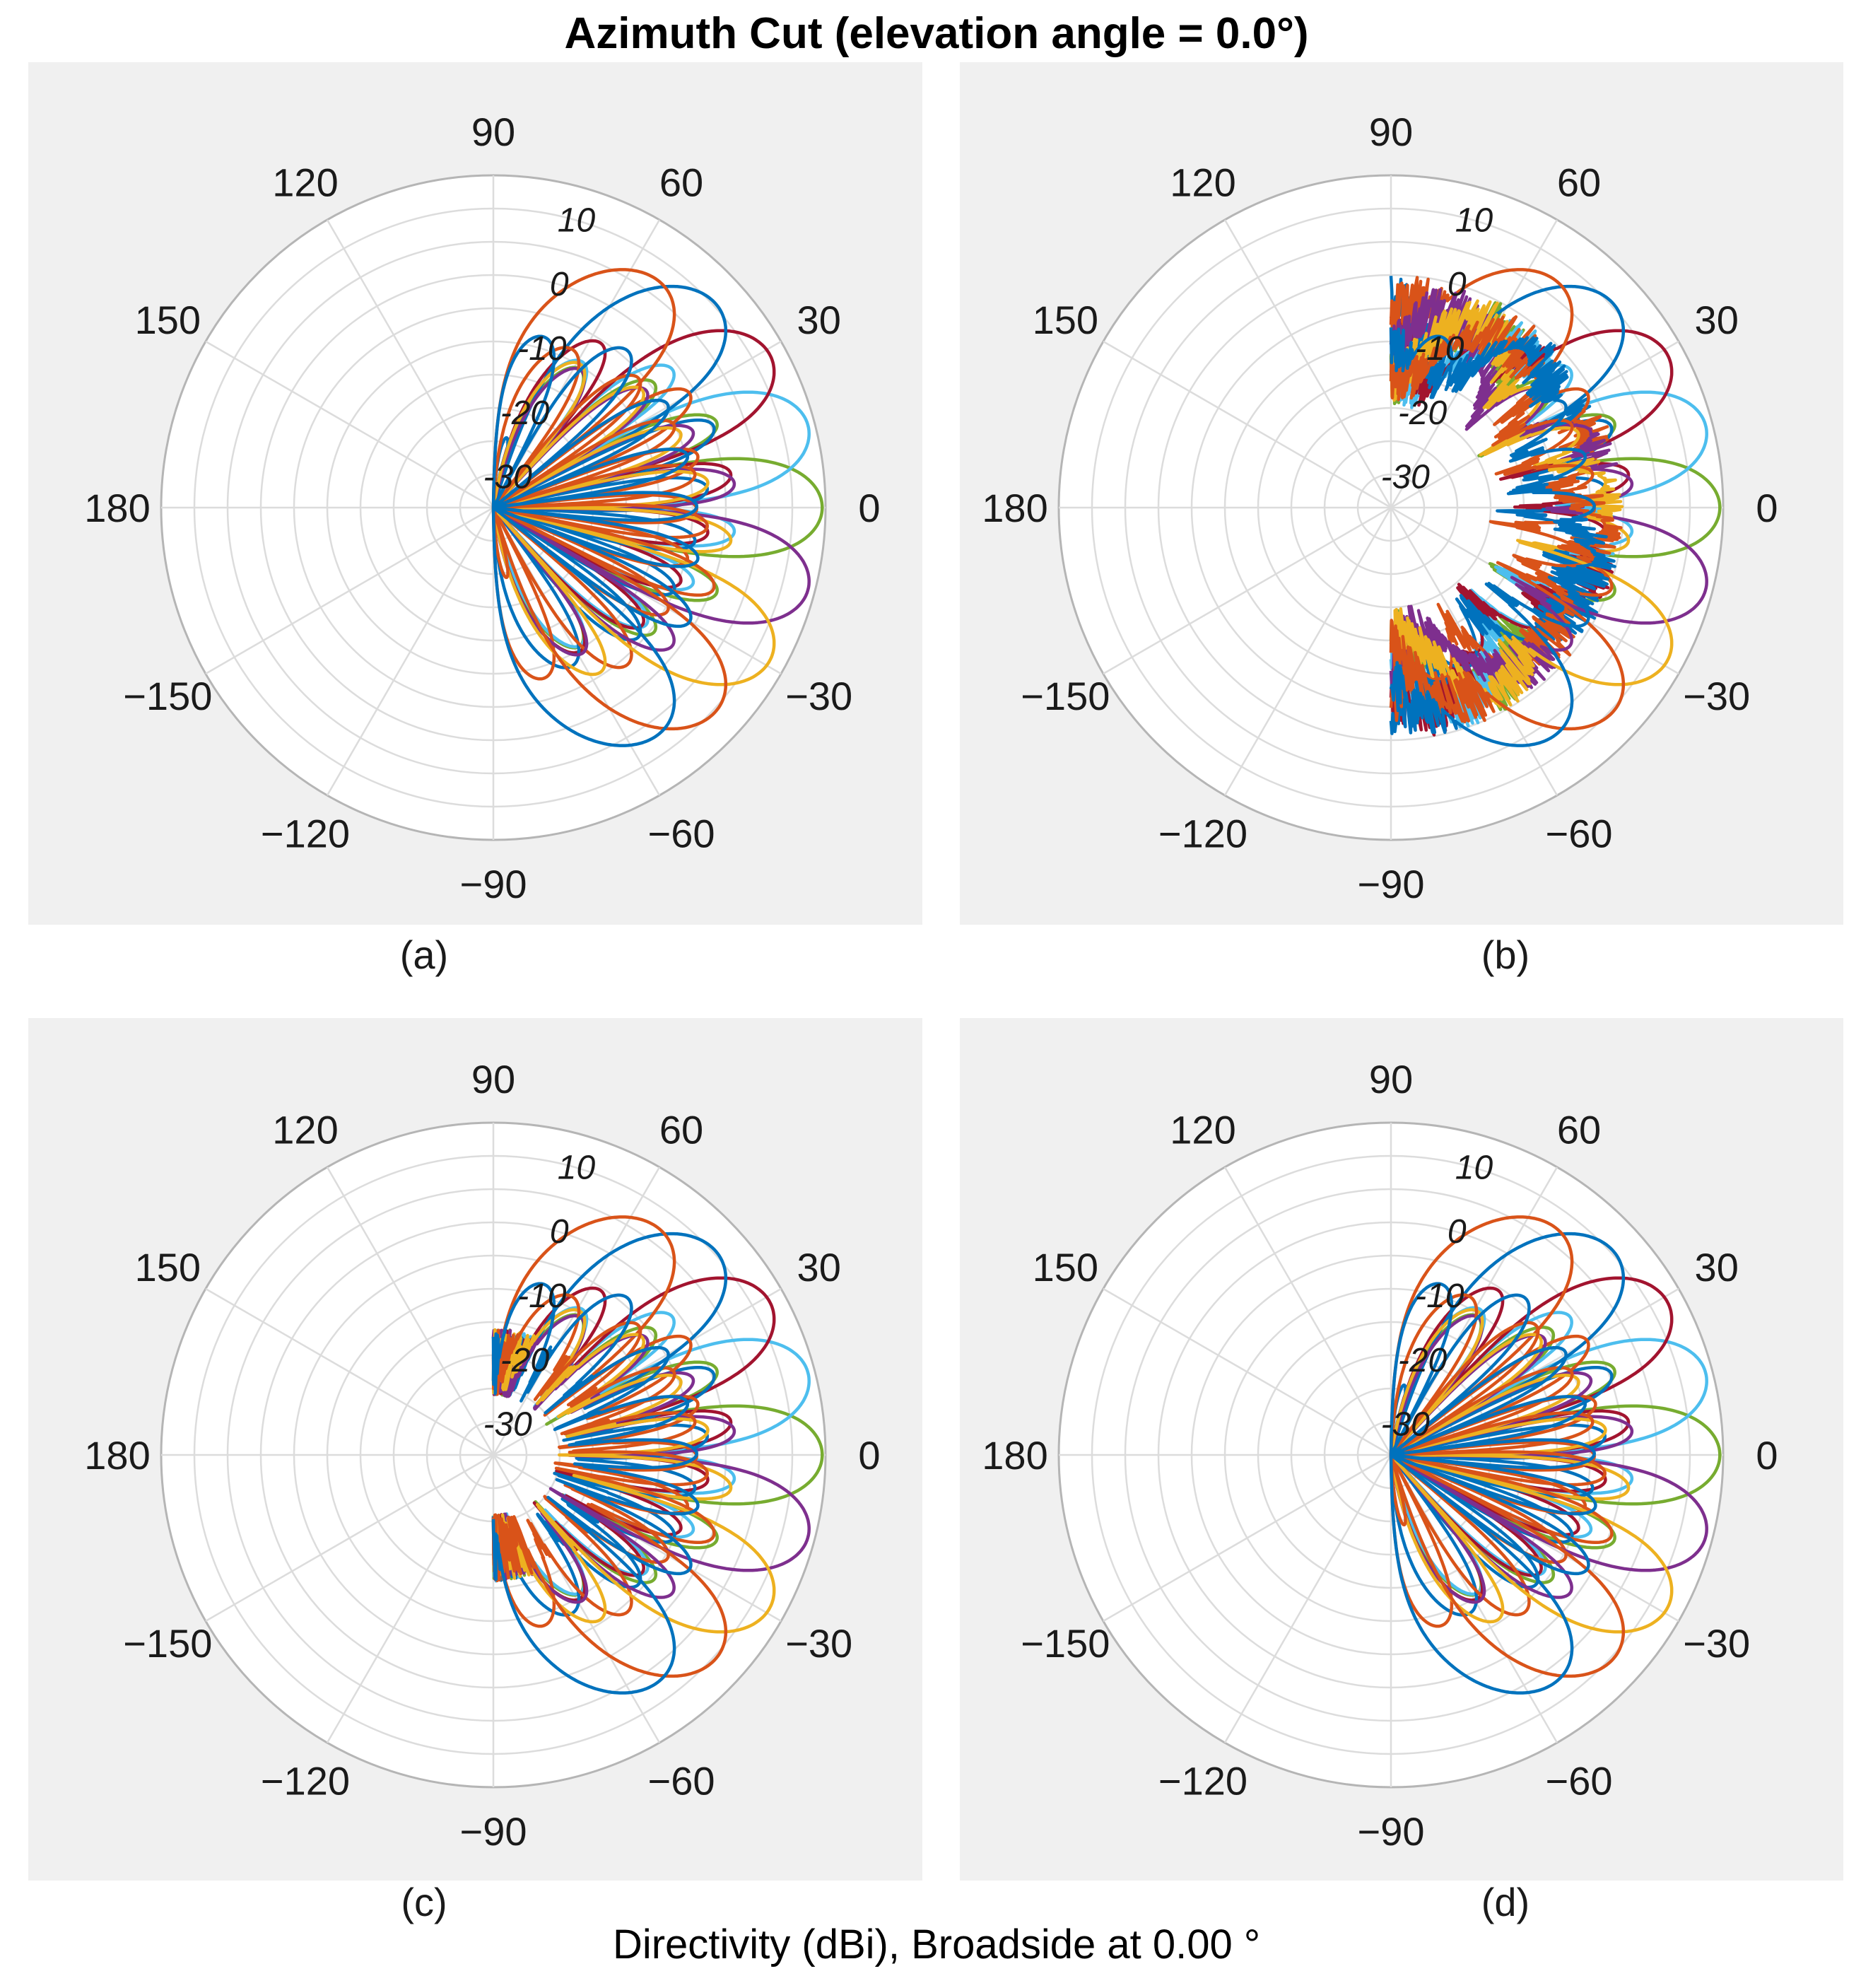  I want to click on subplot-label: (a), so click(424, 954).